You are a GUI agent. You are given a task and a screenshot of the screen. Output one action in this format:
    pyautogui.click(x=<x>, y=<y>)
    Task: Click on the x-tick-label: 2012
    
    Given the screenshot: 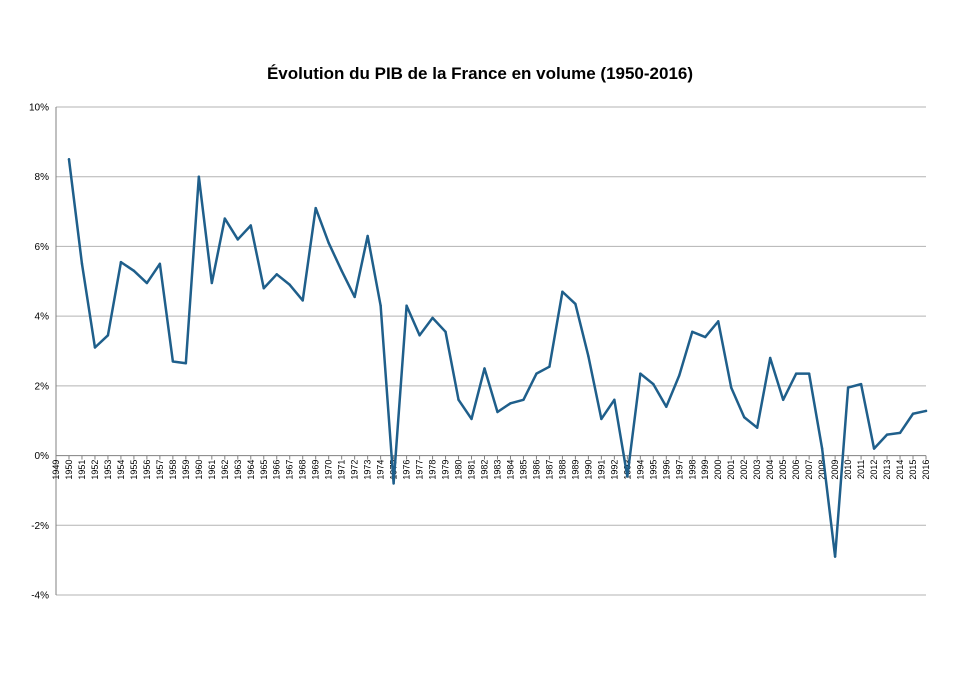 What is the action you would take?
    pyautogui.click(x=874, y=470)
    